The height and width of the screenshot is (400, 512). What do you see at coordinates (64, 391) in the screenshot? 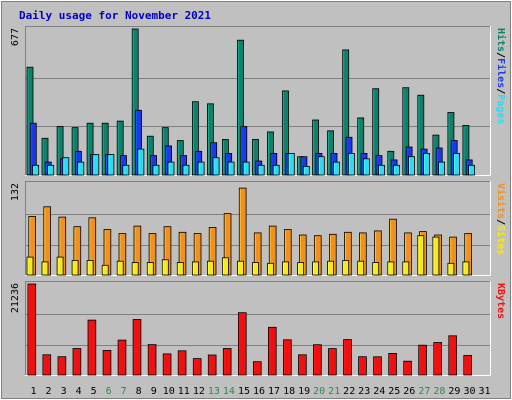
I see `x-tick-3: 3` at bounding box center [64, 391].